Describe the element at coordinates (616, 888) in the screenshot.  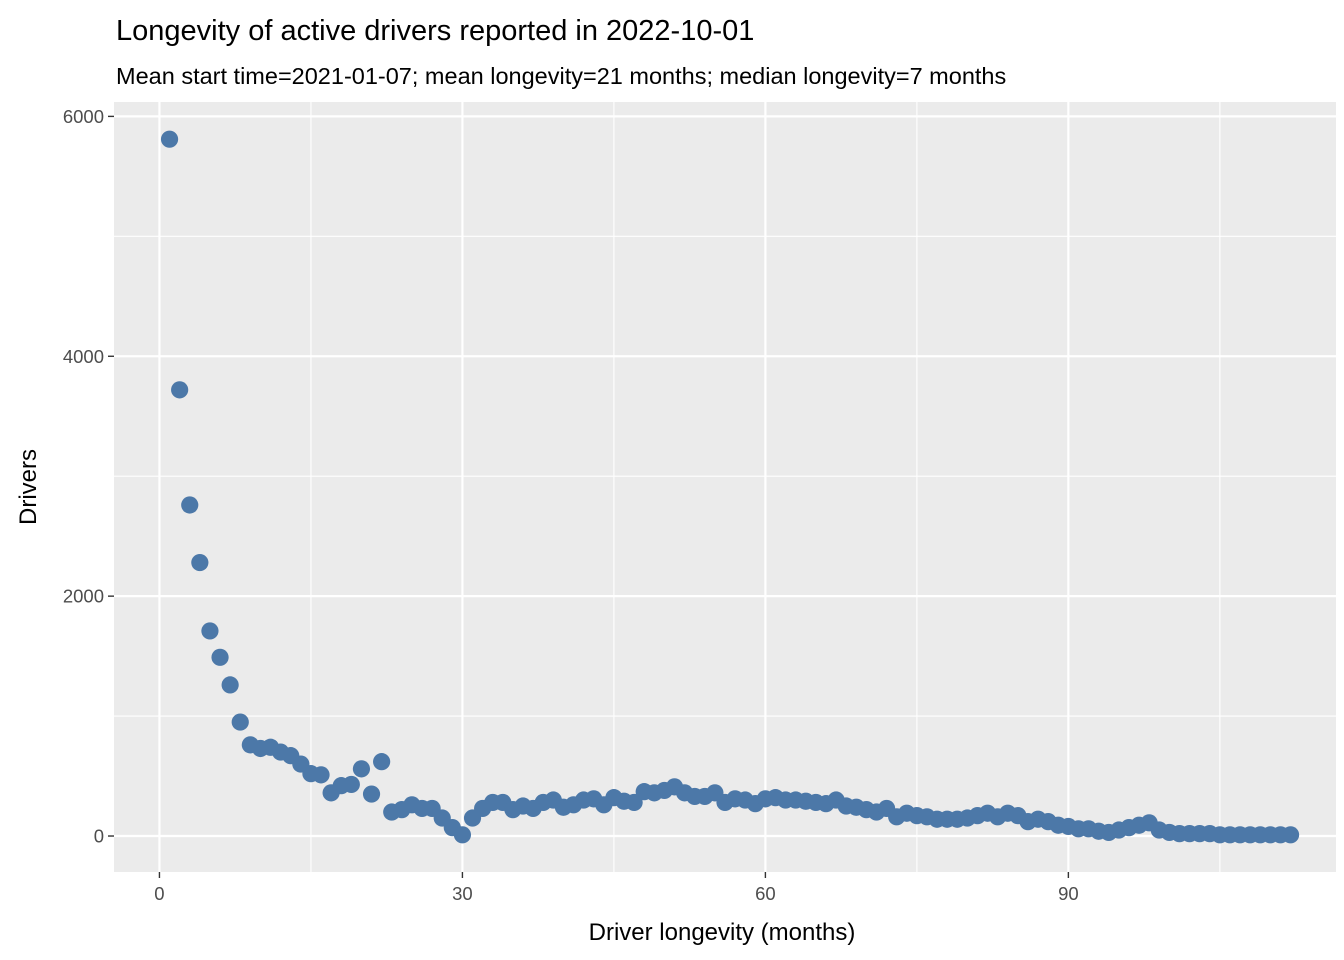
I see `x-axis: 0 30 60 90` at that location.